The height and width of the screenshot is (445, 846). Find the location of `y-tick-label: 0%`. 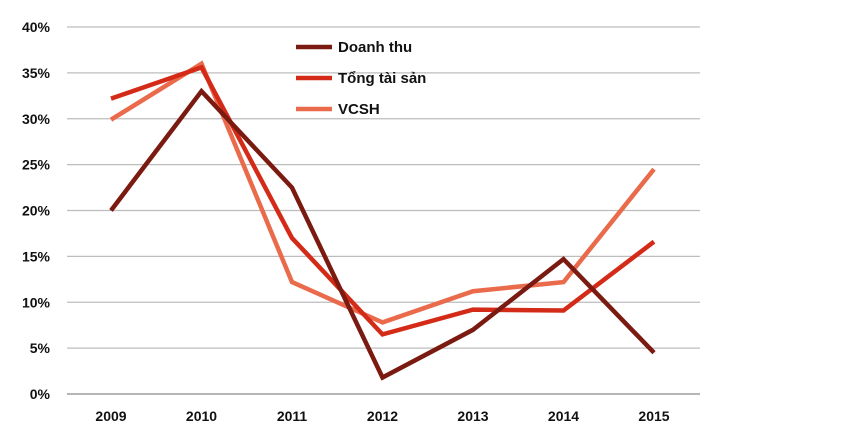

y-tick-label: 0% is located at coordinates (40, 394).